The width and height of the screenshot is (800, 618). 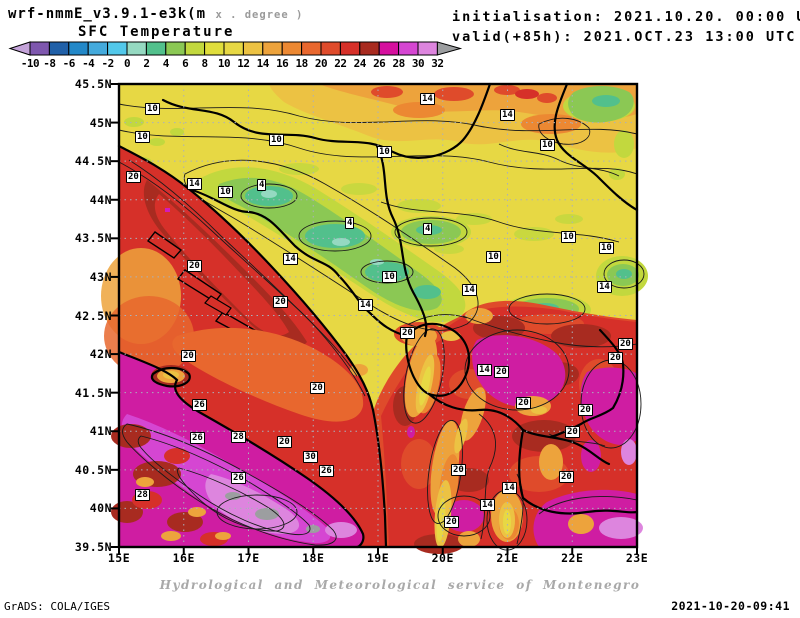 What do you see at coordinates (93, 238) in the screenshot?
I see `lat-tick-label: 43.5N` at bounding box center [93, 238].